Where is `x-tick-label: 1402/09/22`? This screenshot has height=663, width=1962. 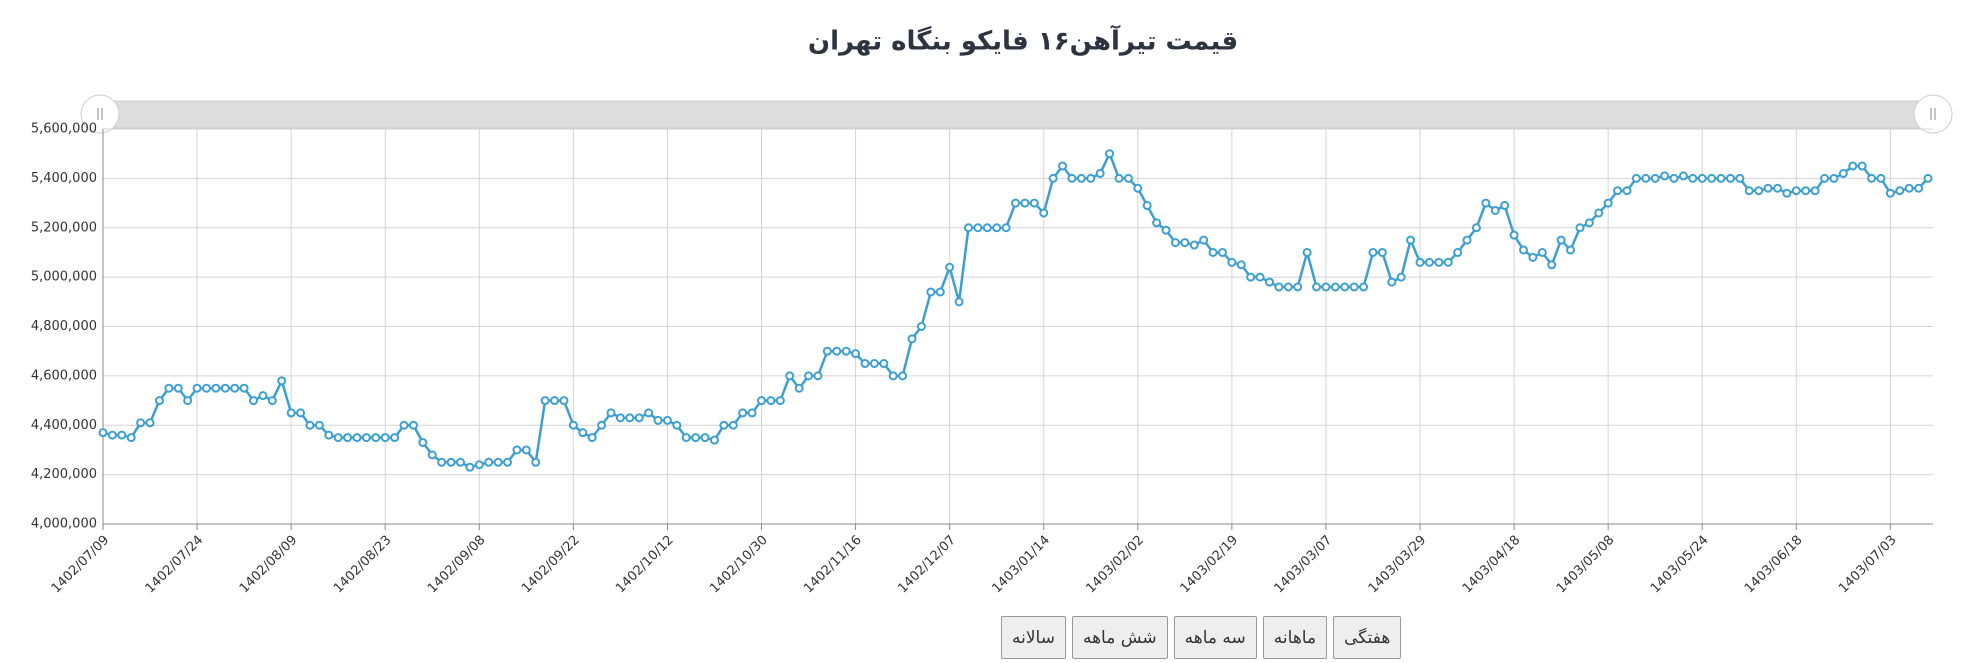 x-tick-label: 1402/09/22 is located at coordinates (551, 565).